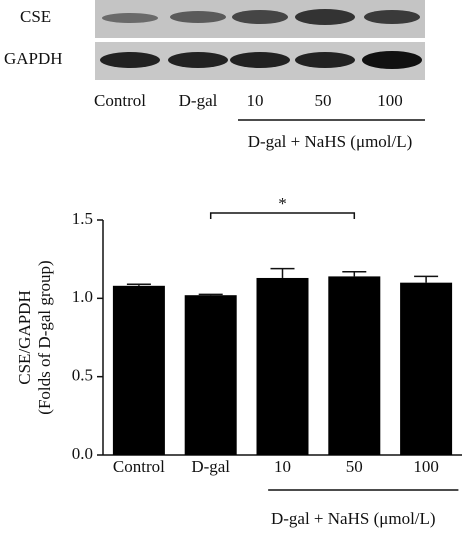 The image size is (474, 536). I want to click on blot-row-label: GAPDH, so click(33, 58).